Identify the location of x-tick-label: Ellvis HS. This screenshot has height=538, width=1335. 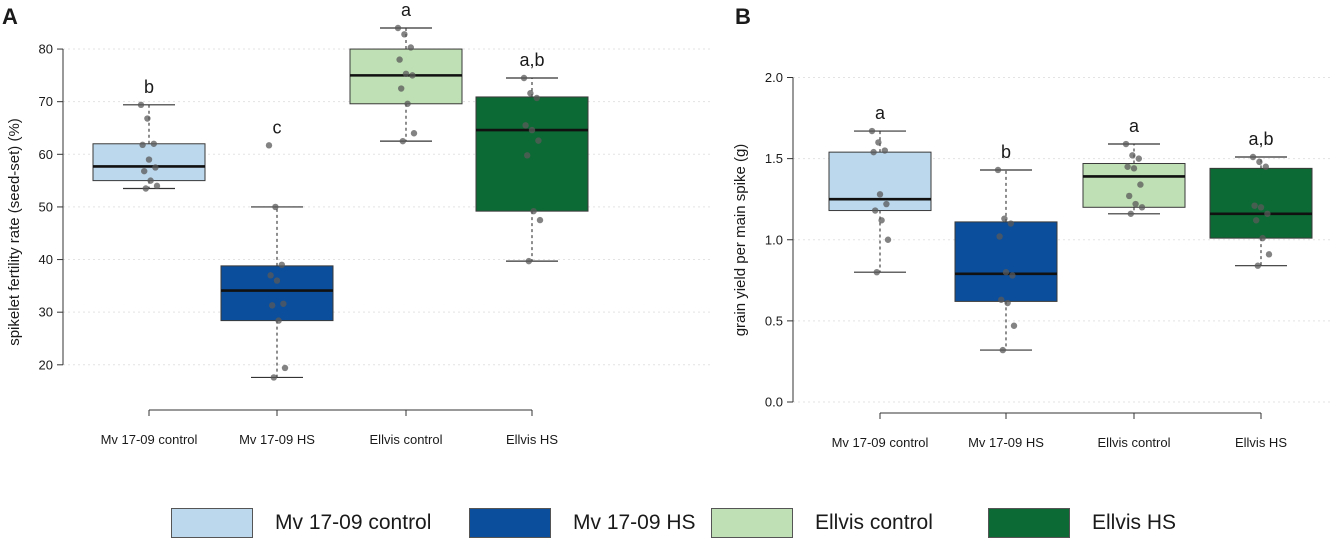
(1261, 442).